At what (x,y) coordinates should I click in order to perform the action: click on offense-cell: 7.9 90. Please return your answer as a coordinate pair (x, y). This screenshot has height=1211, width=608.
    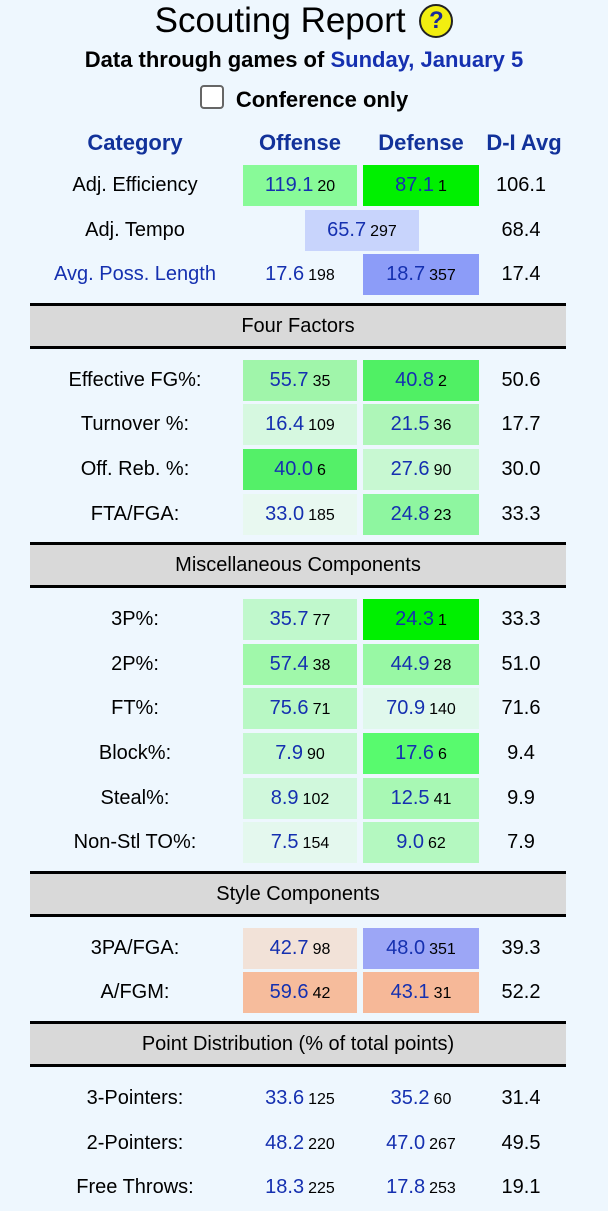
    Looking at the image, I should click on (300, 753).